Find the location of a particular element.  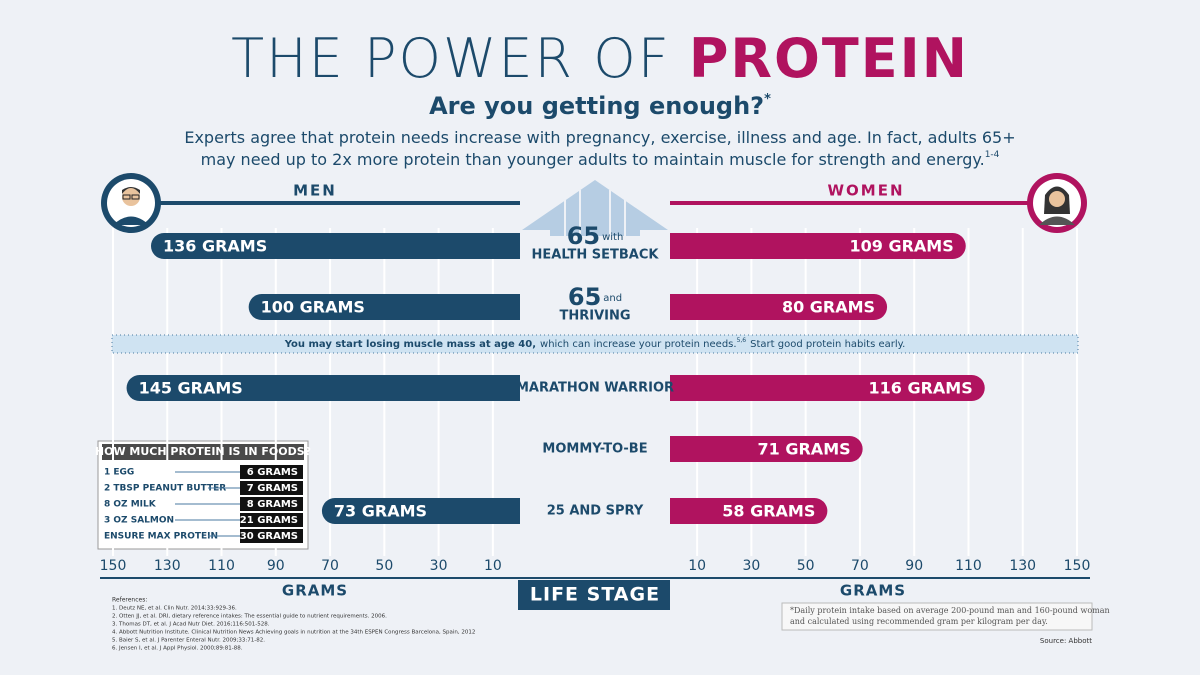

title-highlight: PROTEIN is located at coordinates (829, 58).